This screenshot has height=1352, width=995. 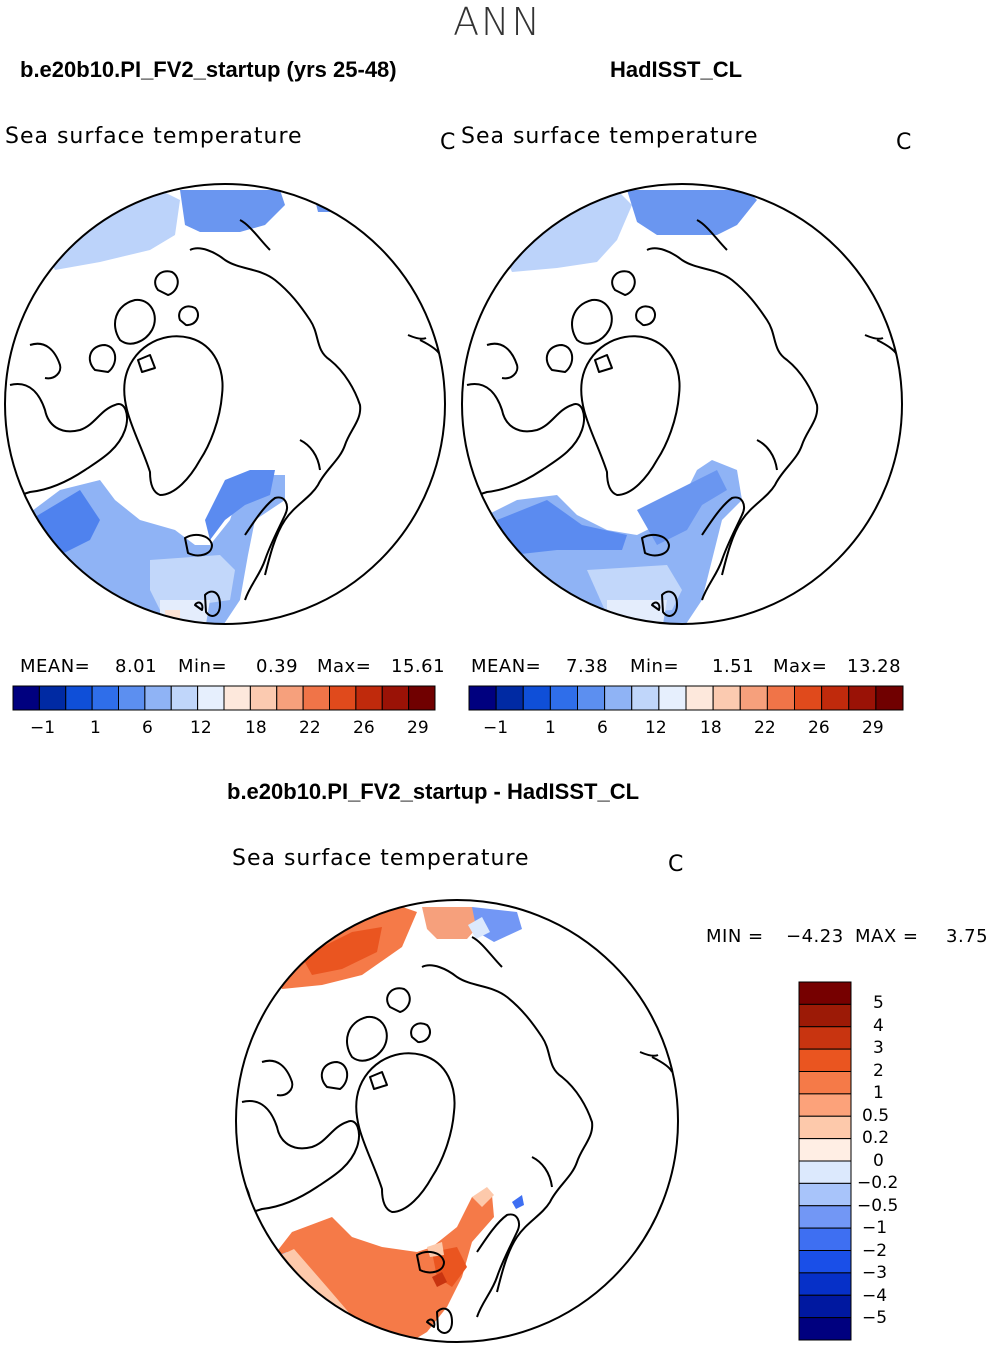 I want to click on difference-level-label: 0, so click(x=878, y=1161).